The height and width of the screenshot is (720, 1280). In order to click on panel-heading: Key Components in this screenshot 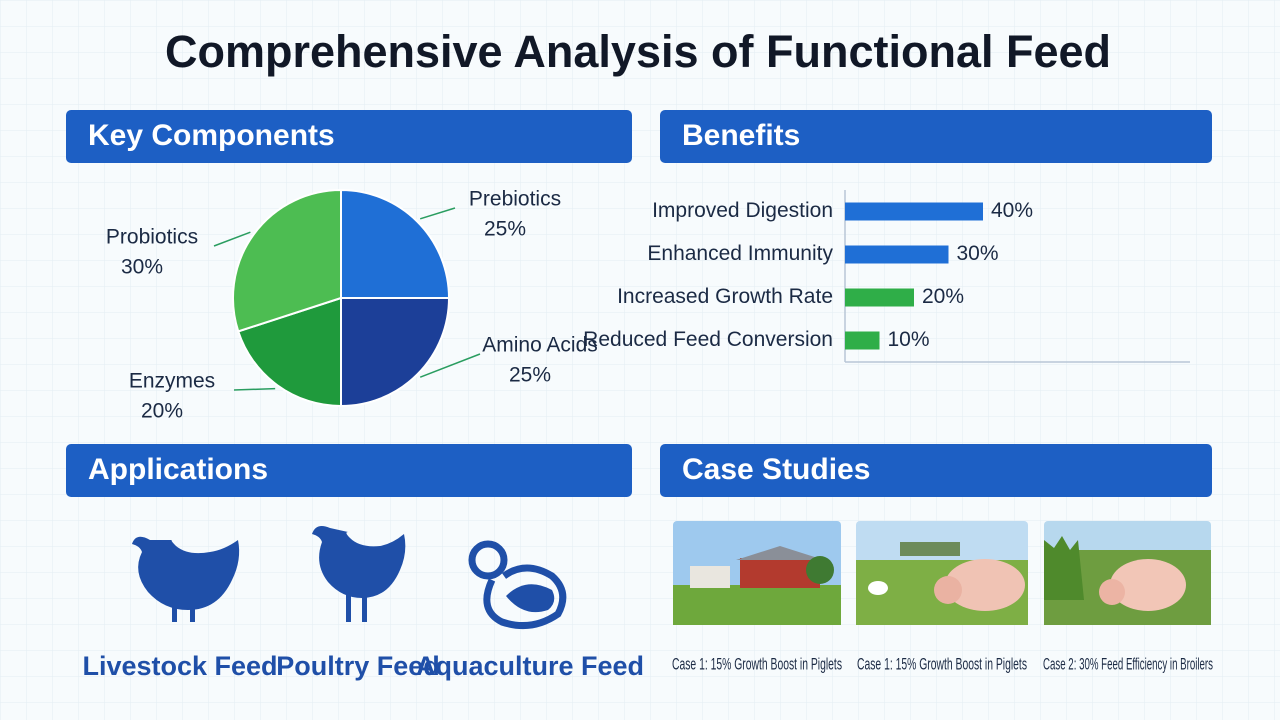, I will do `click(211, 135)`.